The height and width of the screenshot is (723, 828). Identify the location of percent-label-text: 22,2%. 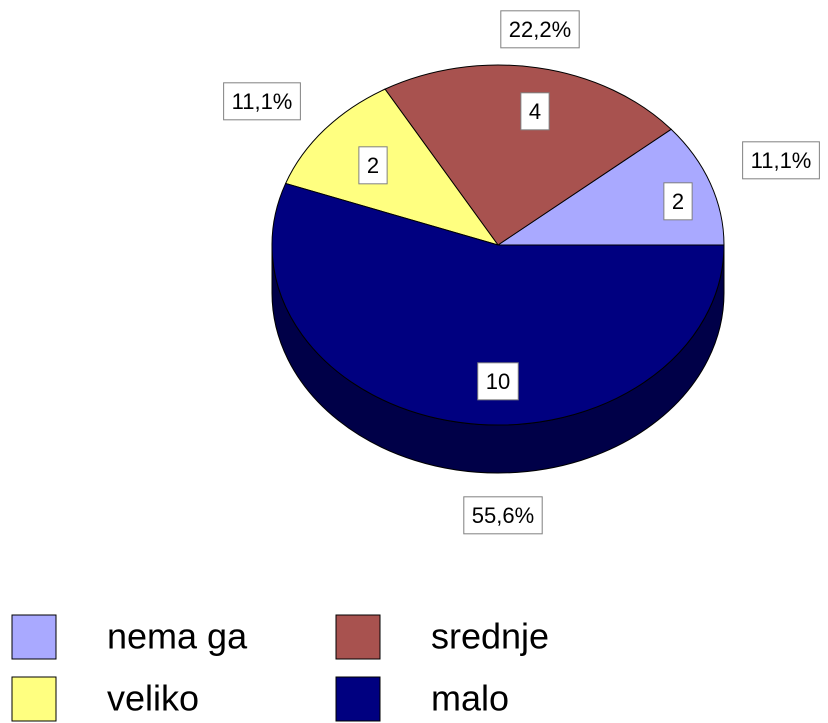
(540, 29).